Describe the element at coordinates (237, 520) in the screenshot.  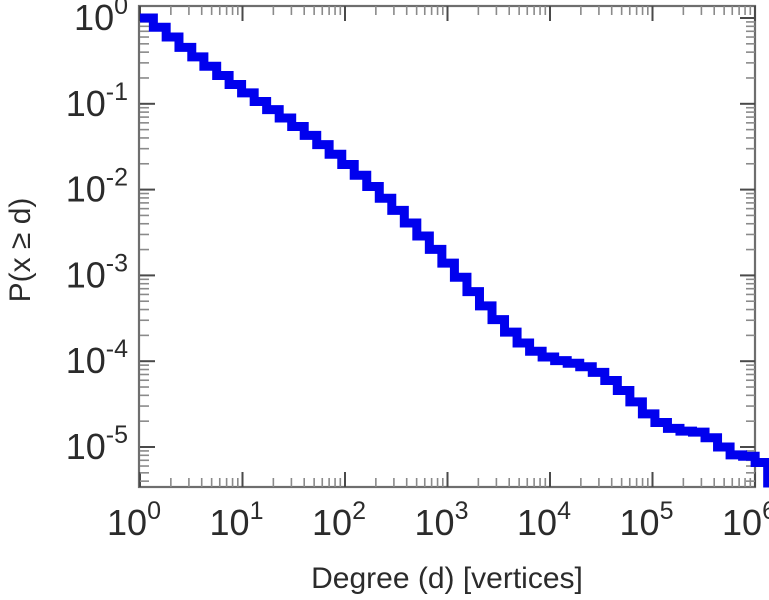
I see `x-tick-label: 10¹` at that location.